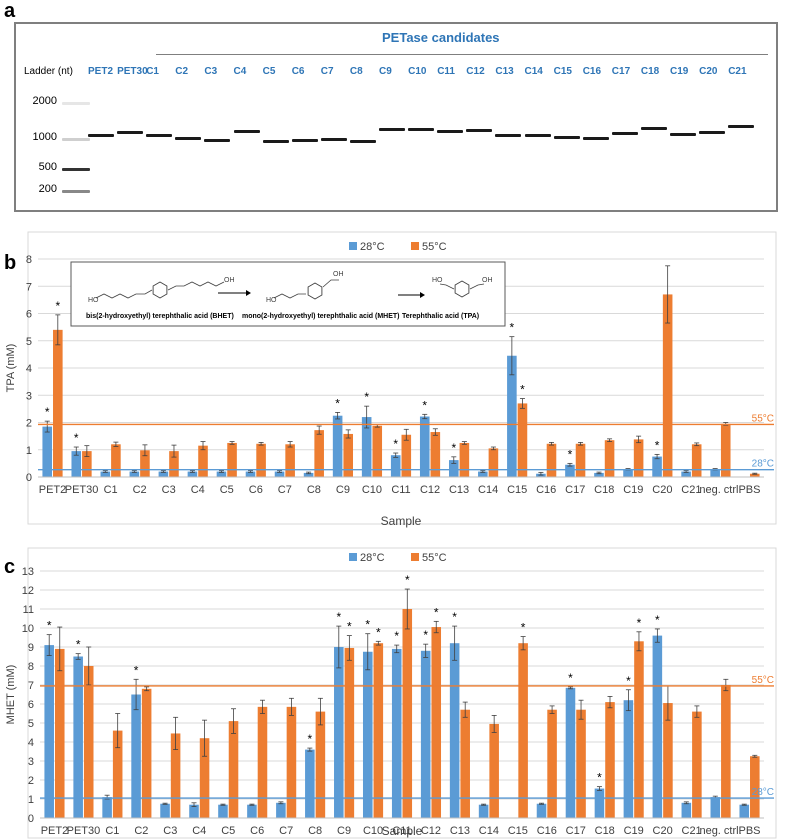 This screenshot has height=840, width=792. Describe the element at coordinates (372, 558) in the screenshot. I see `legend-label-28: 28°C` at that location.